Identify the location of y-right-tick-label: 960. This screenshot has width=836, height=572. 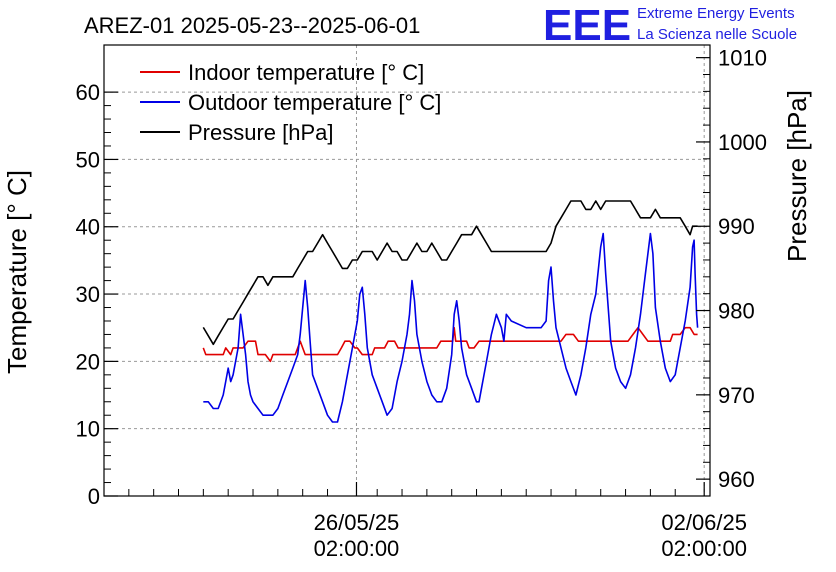
(736, 479).